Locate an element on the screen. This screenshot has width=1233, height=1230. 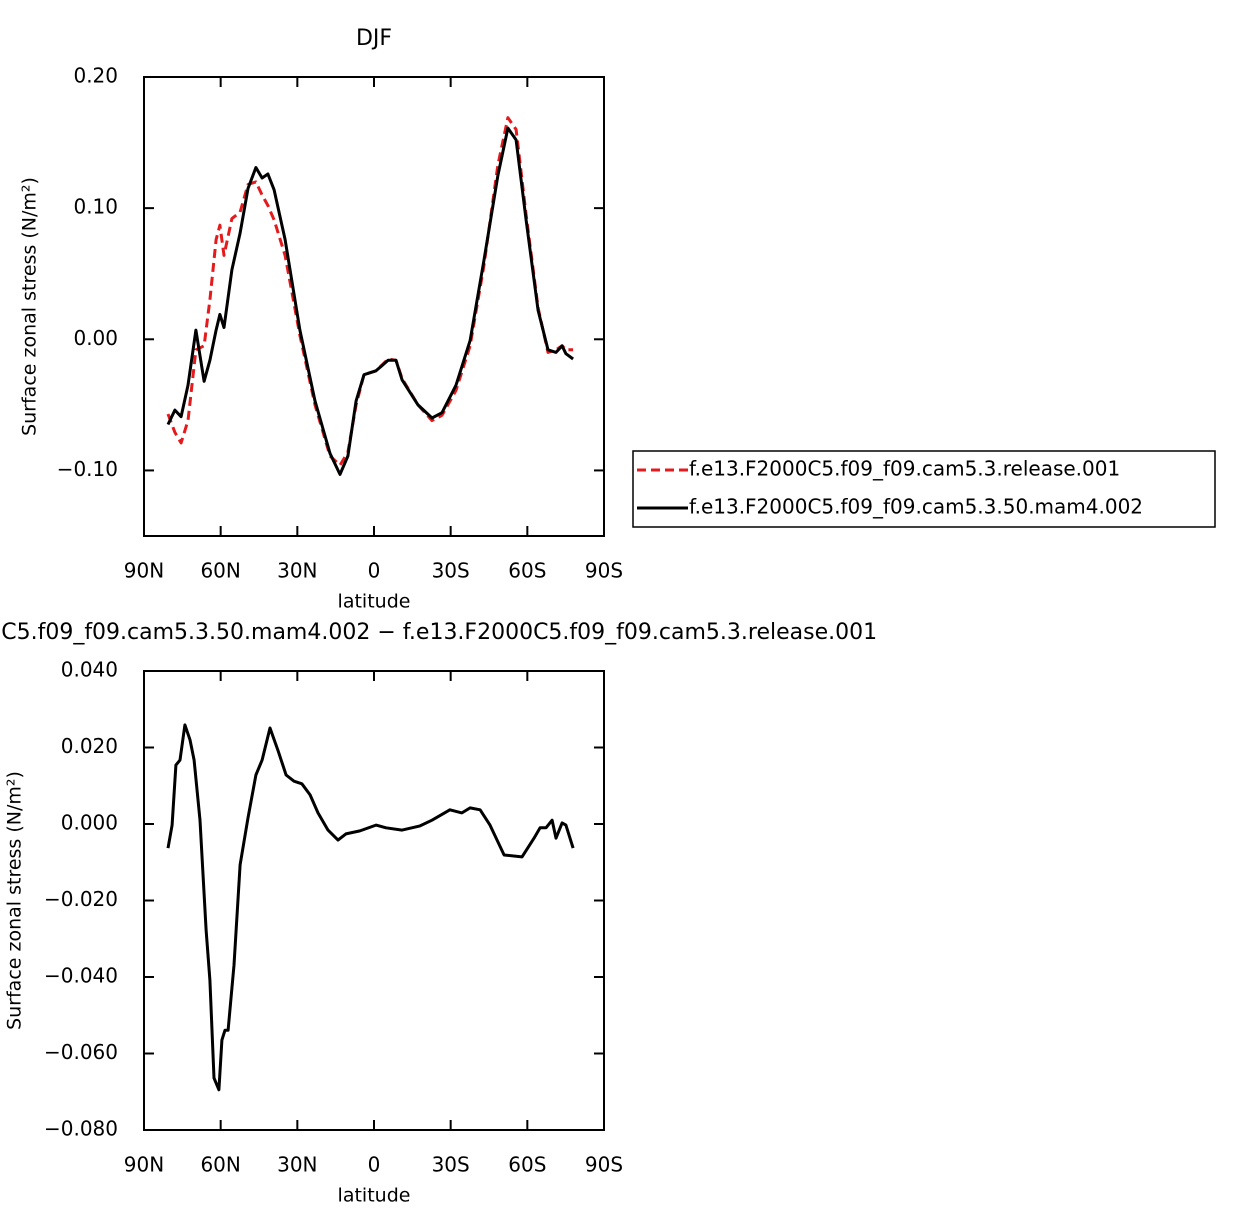
legend-box is located at coordinates (924, 489).